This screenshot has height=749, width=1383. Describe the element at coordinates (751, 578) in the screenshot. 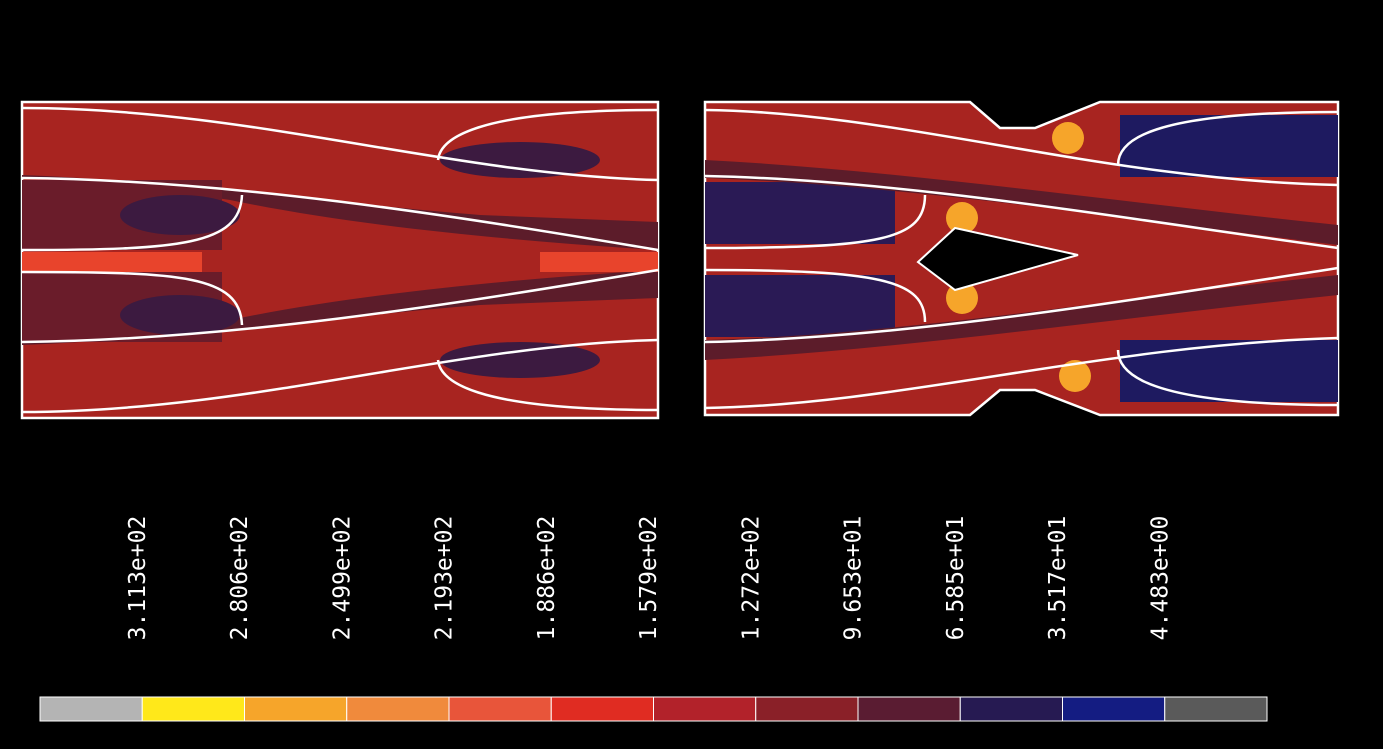

I see `legend-label: 1.272e+02` at that location.